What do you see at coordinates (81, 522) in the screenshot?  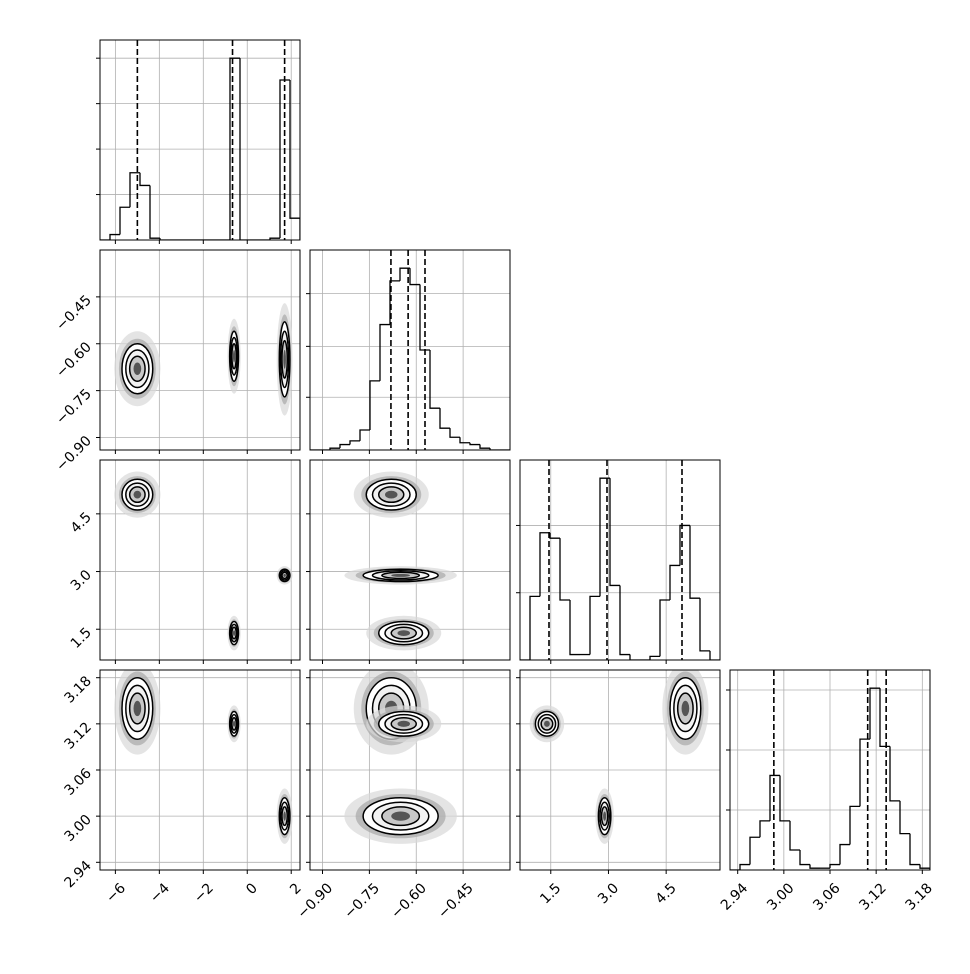 I see `y-tick-label: 4.5` at bounding box center [81, 522].